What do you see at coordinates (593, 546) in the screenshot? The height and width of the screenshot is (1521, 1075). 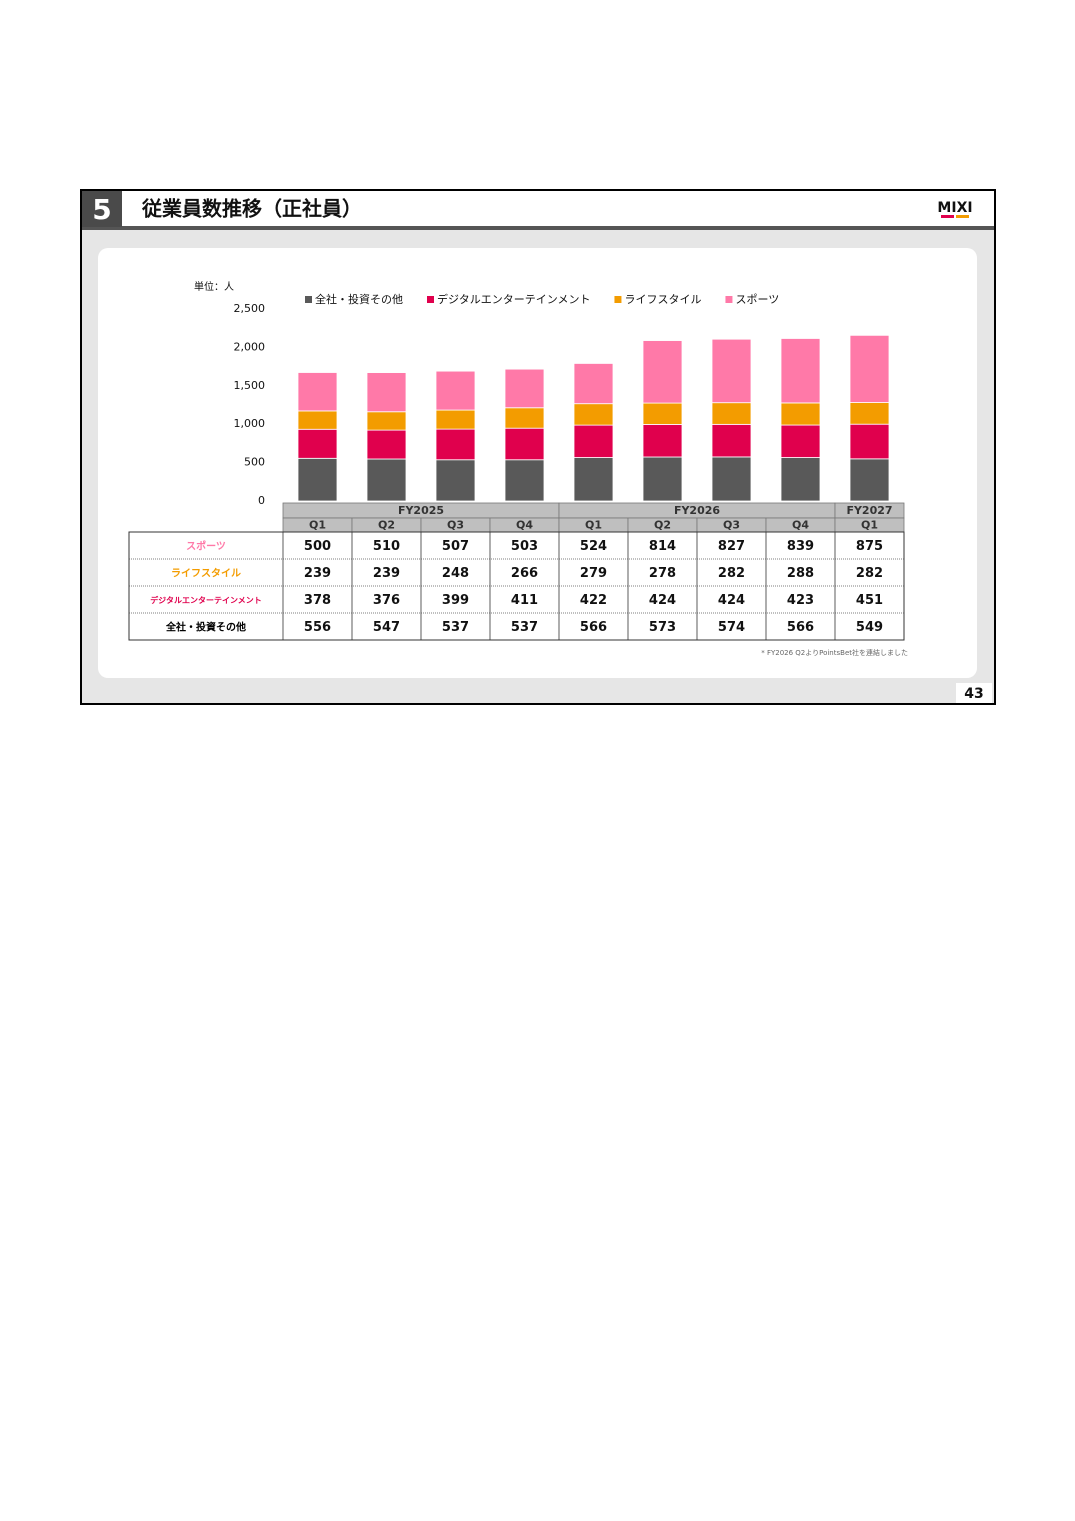 I see `table-value: 524` at bounding box center [593, 546].